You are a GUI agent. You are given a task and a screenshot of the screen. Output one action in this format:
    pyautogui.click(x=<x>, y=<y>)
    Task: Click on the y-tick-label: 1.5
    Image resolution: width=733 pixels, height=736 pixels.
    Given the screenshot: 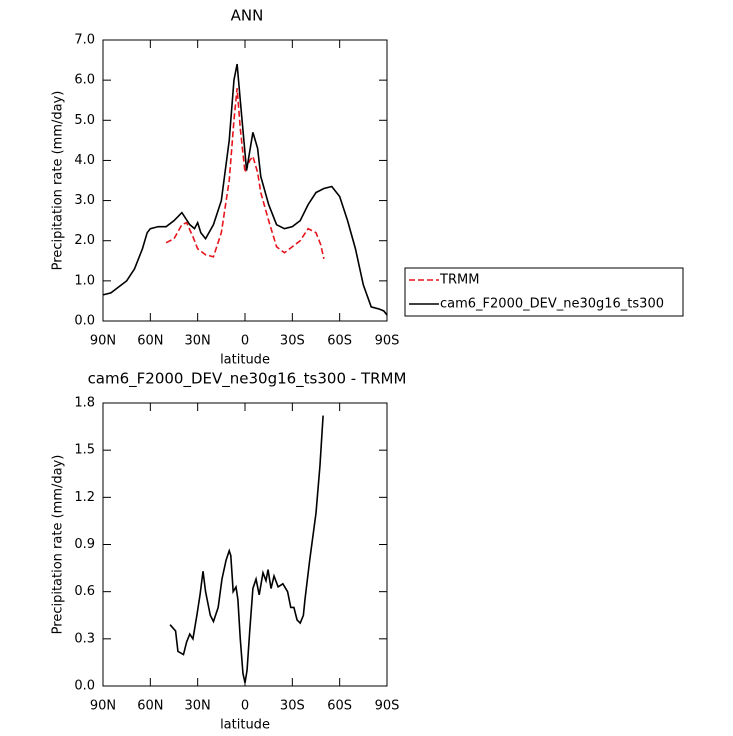 What is the action you would take?
    pyautogui.click(x=84, y=450)
    